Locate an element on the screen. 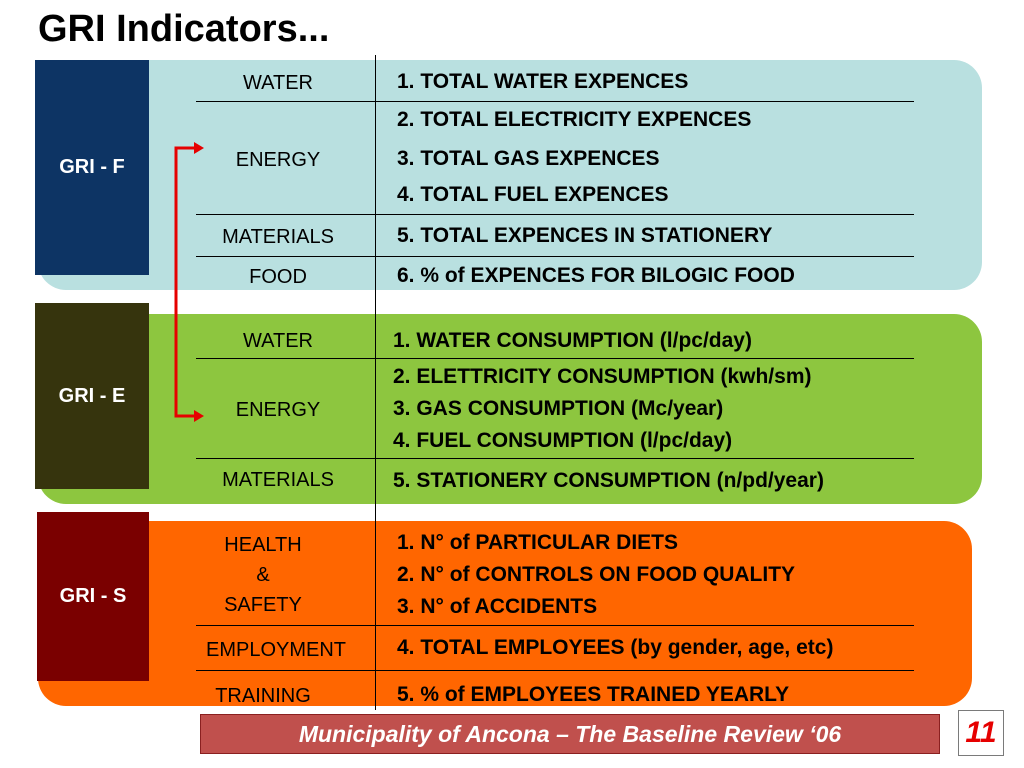 Image resolution: width=1024 pixels, height=768 pixels. indicator-item: 2. ELETTRICITY CONSUMPTION (kwh/sm) is located at coordinates (602, 376).